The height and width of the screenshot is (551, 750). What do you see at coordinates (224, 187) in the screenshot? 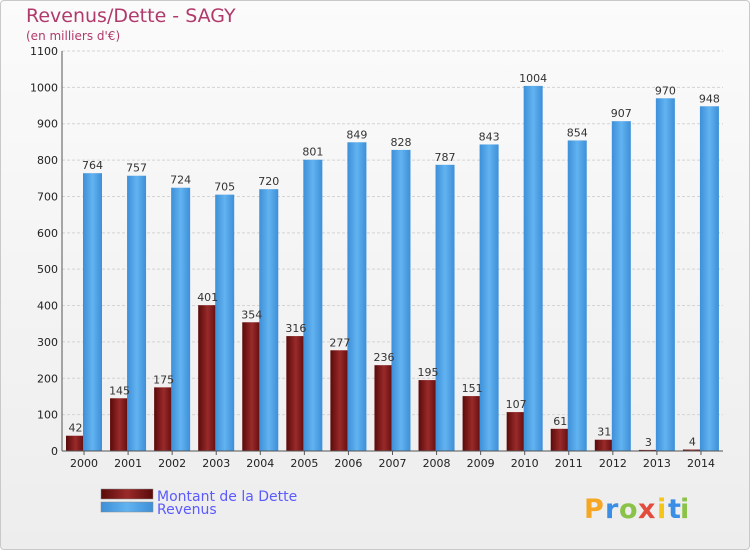
I see `value-label: 705` at bounding box center [224, 187].